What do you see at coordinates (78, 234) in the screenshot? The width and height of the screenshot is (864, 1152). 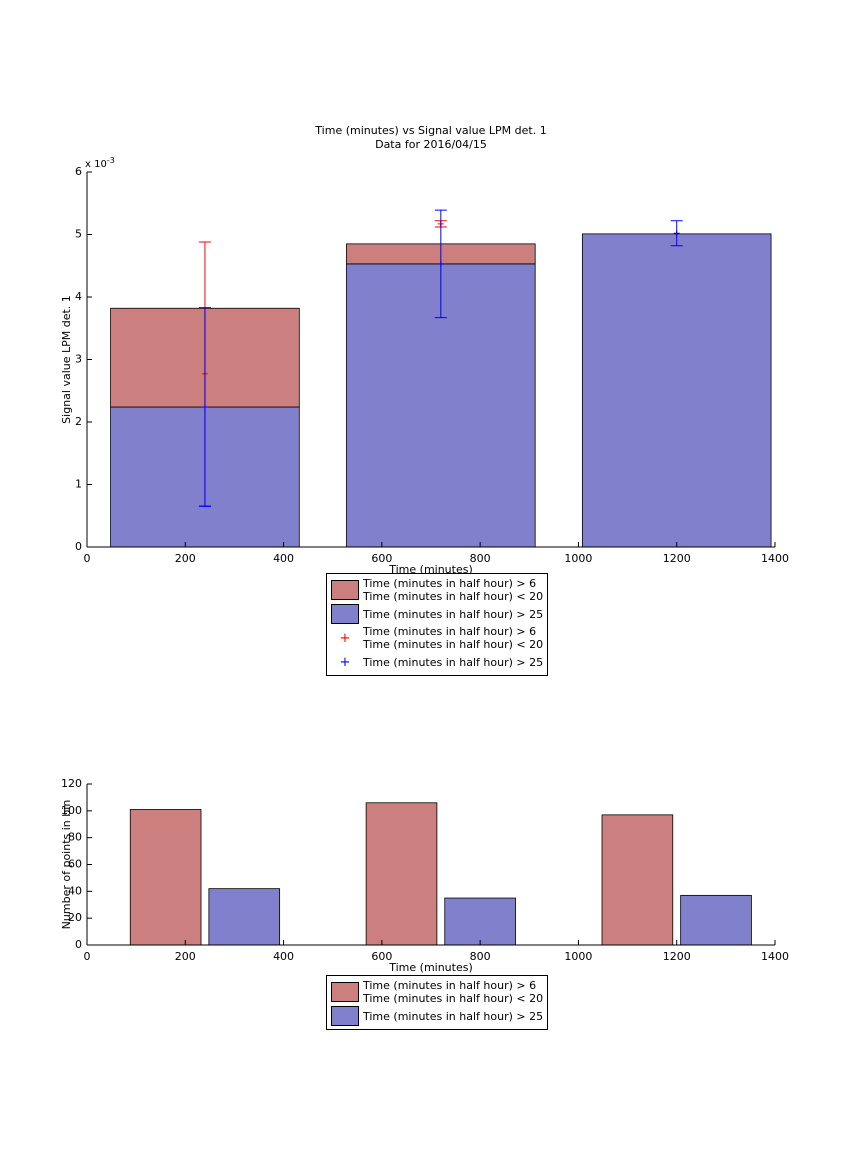 I see `y-tick-label: 5` at bounding box center [78, 234].